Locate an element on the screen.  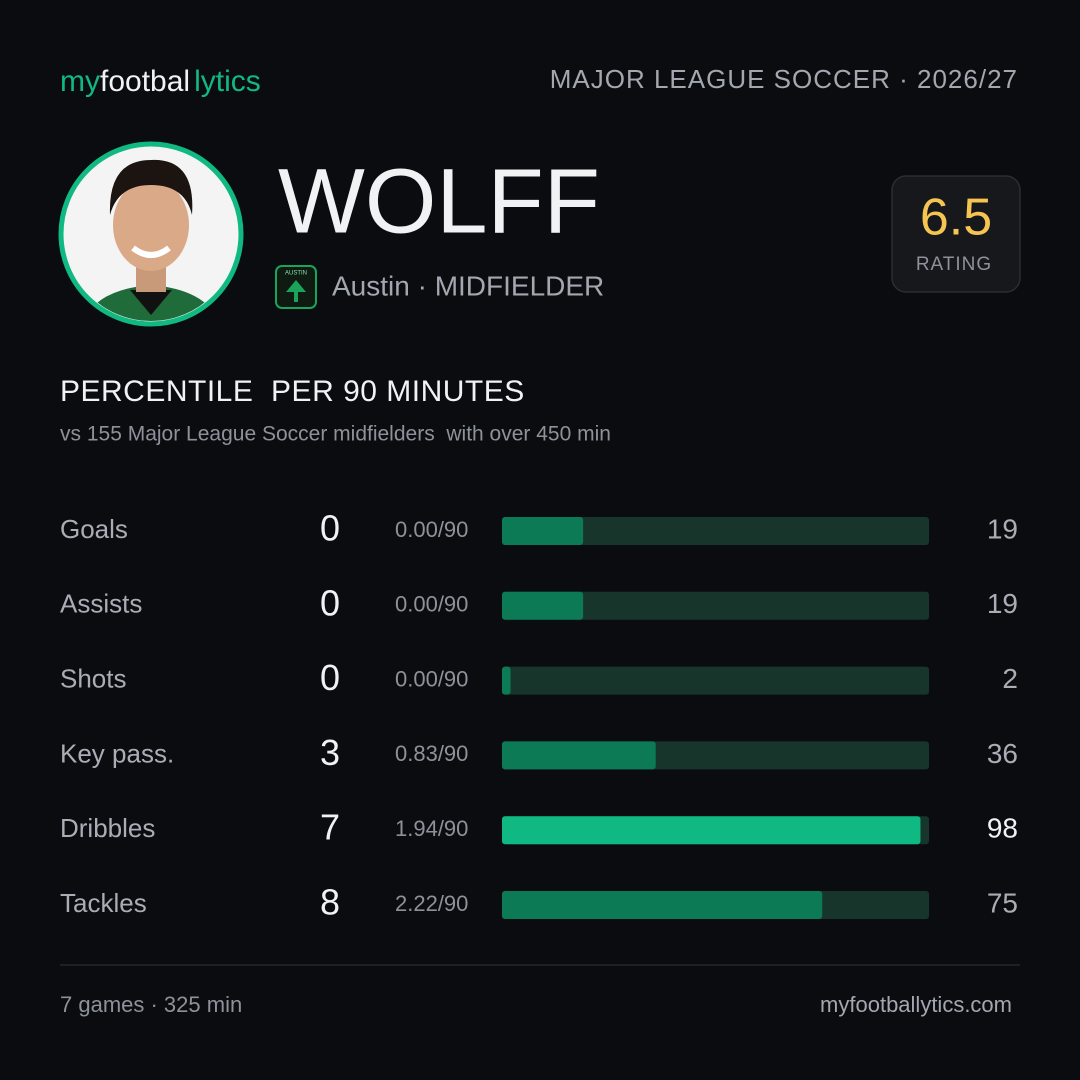
stat-total: 7 is located at coordinates (330, 827).